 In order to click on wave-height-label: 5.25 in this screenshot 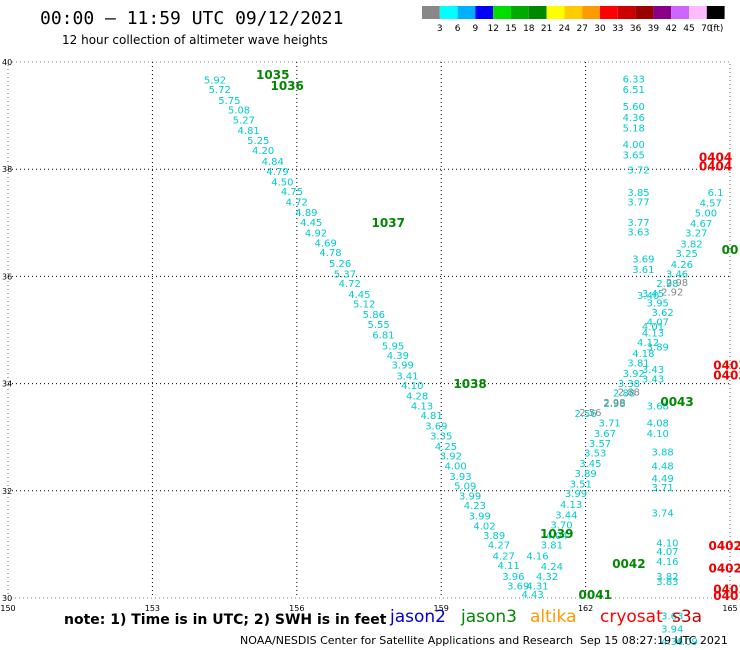, I will do `click(258, 141)`.